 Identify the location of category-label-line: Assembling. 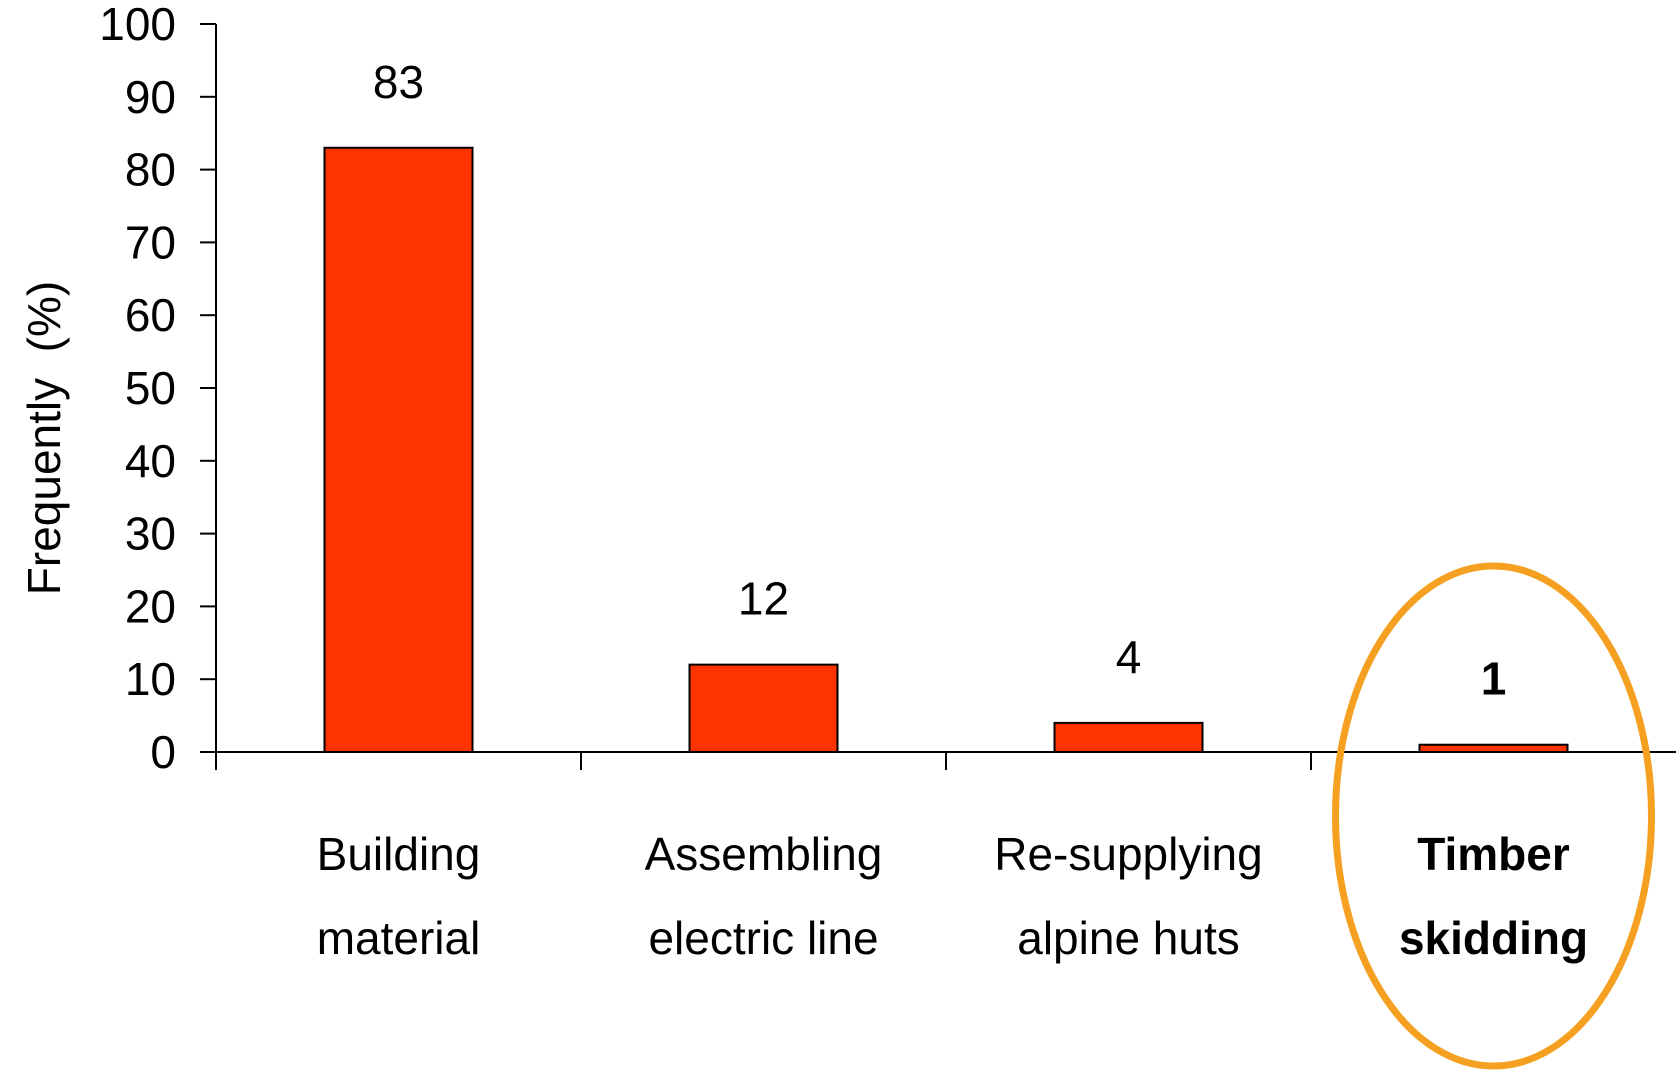
(764, 854).